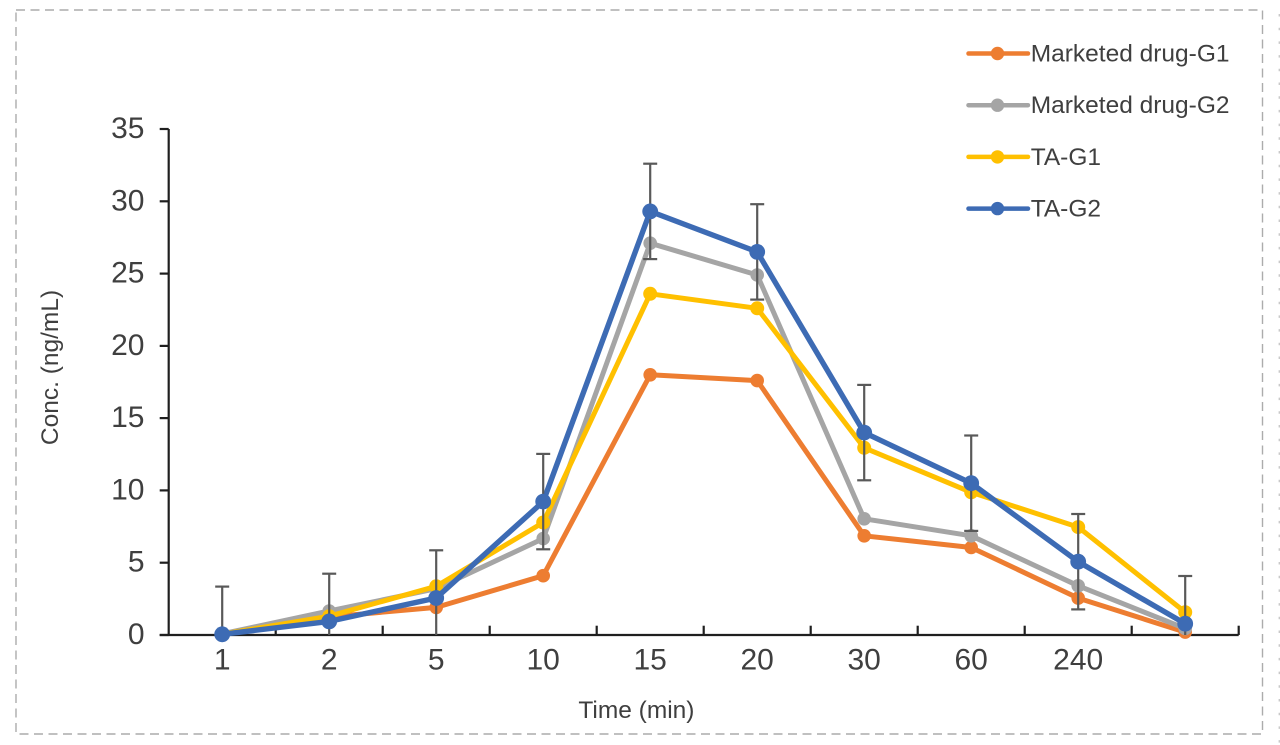  I want to click on svg-text: Marketed drug-G2, so click(1130, 105).